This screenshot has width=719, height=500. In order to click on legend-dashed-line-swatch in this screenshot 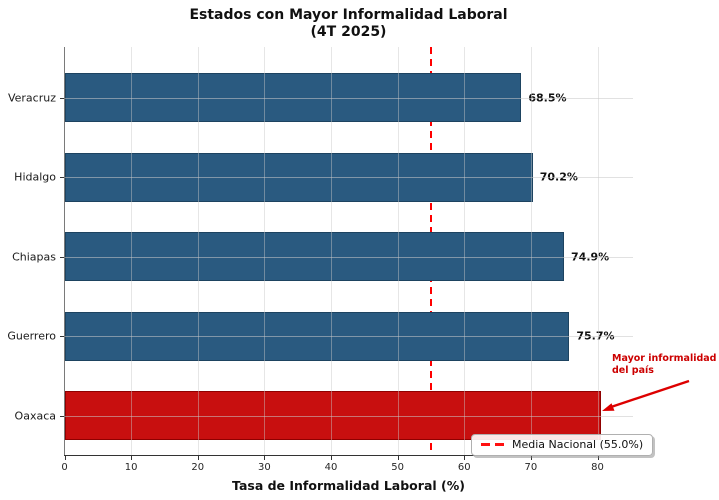, I will do `click(492, 444)`.